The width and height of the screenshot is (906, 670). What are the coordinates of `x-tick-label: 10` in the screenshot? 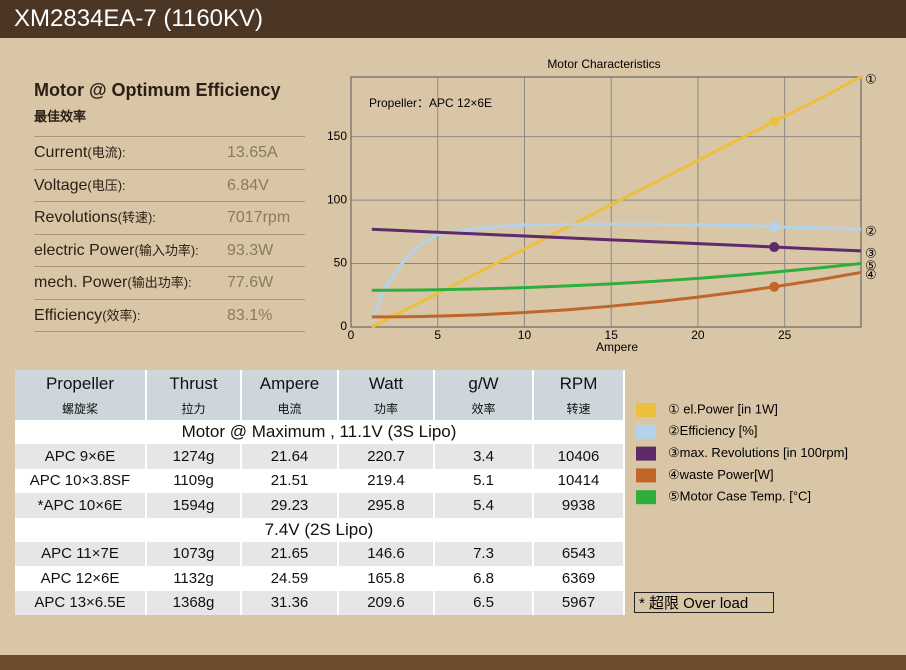 It's located at (525, 335).